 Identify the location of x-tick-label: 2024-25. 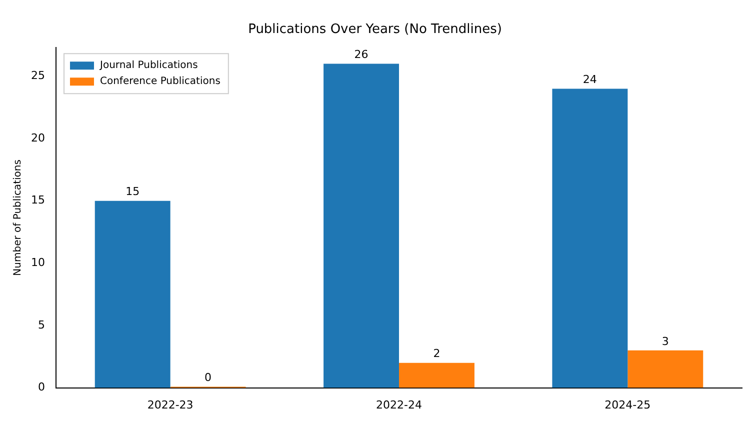
(627, 405).